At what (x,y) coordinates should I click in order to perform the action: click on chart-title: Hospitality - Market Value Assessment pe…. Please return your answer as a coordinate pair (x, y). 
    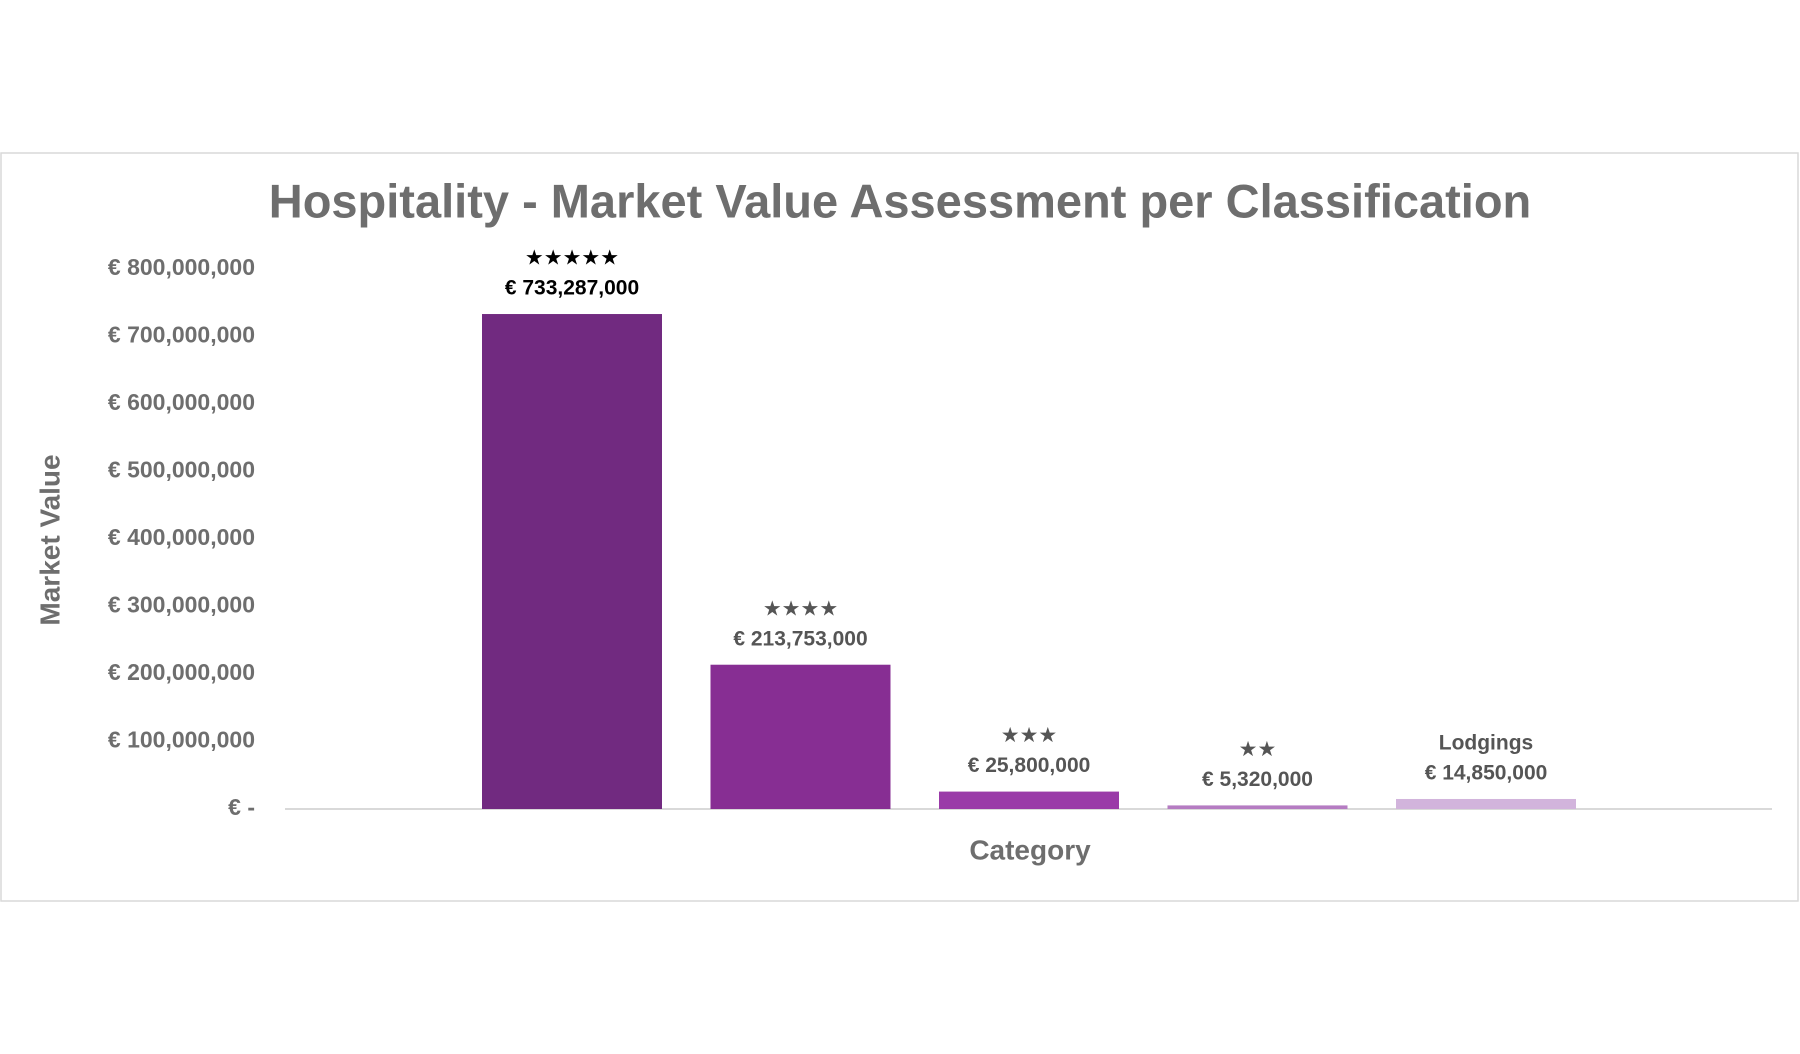
    Looking at the image, I should click on (900, 200).